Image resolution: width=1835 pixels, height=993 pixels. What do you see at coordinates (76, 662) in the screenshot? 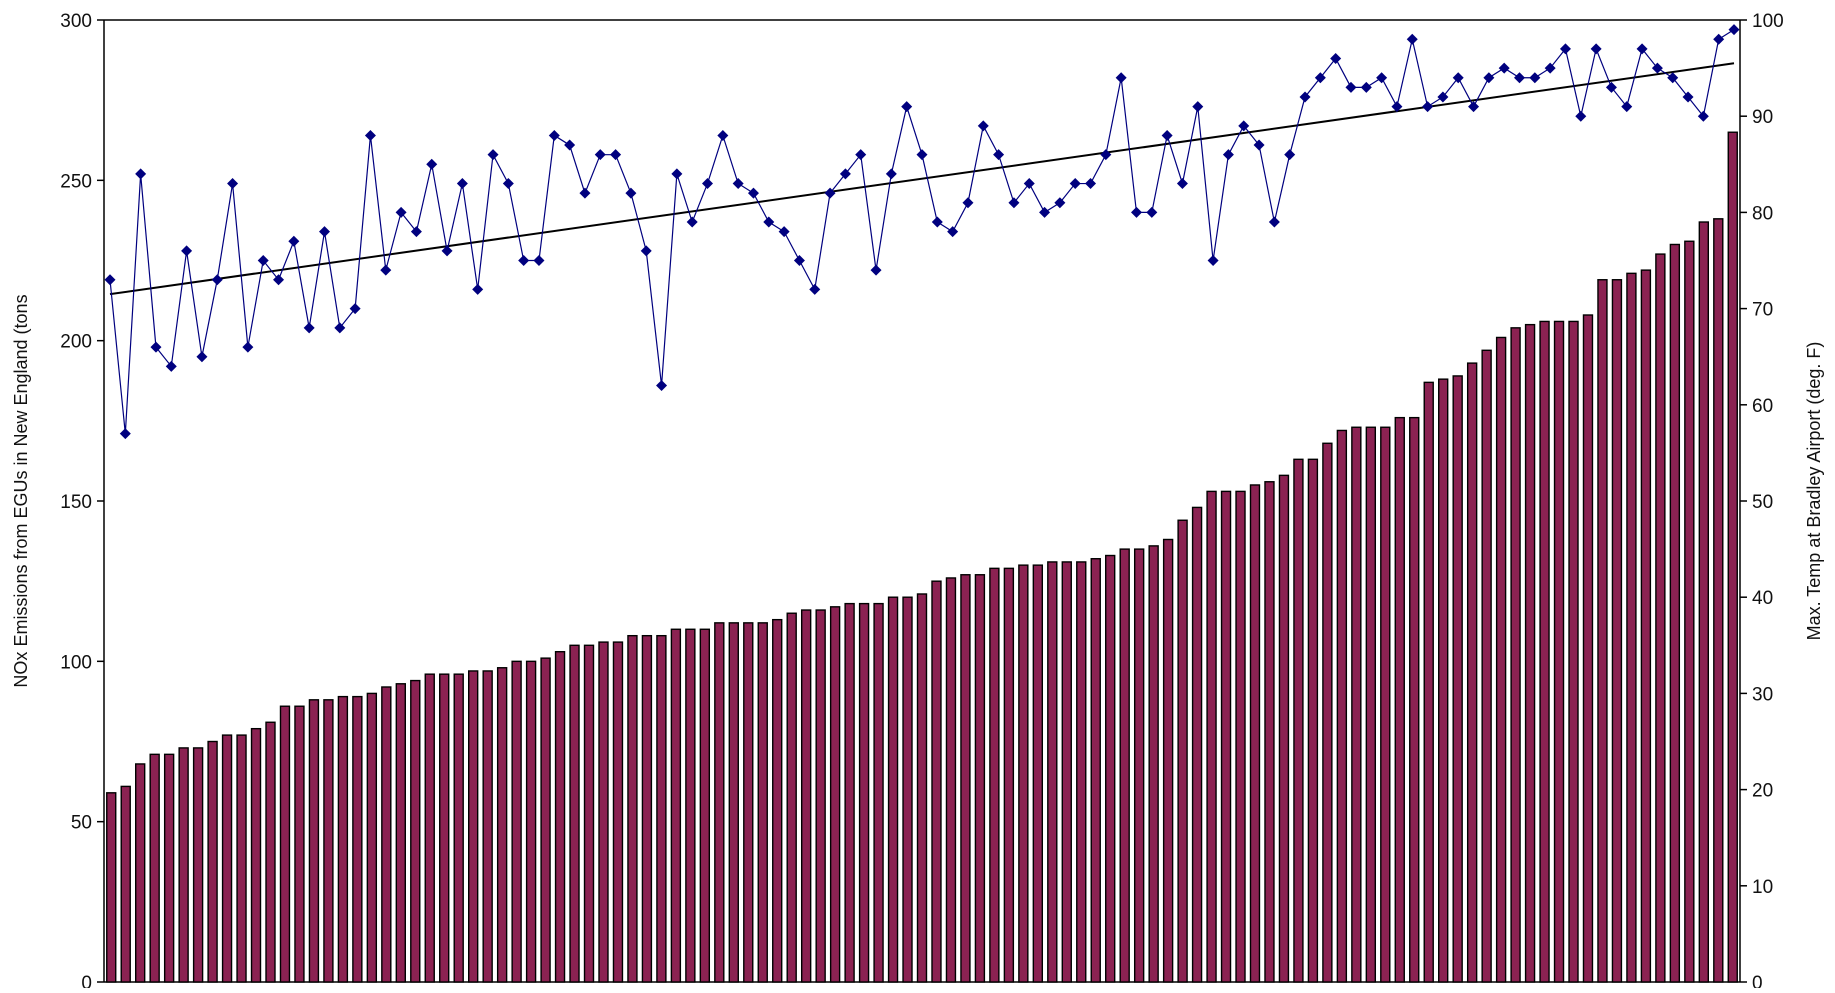
I see `left-tick-label: 100` at bounding box center [76, 662].